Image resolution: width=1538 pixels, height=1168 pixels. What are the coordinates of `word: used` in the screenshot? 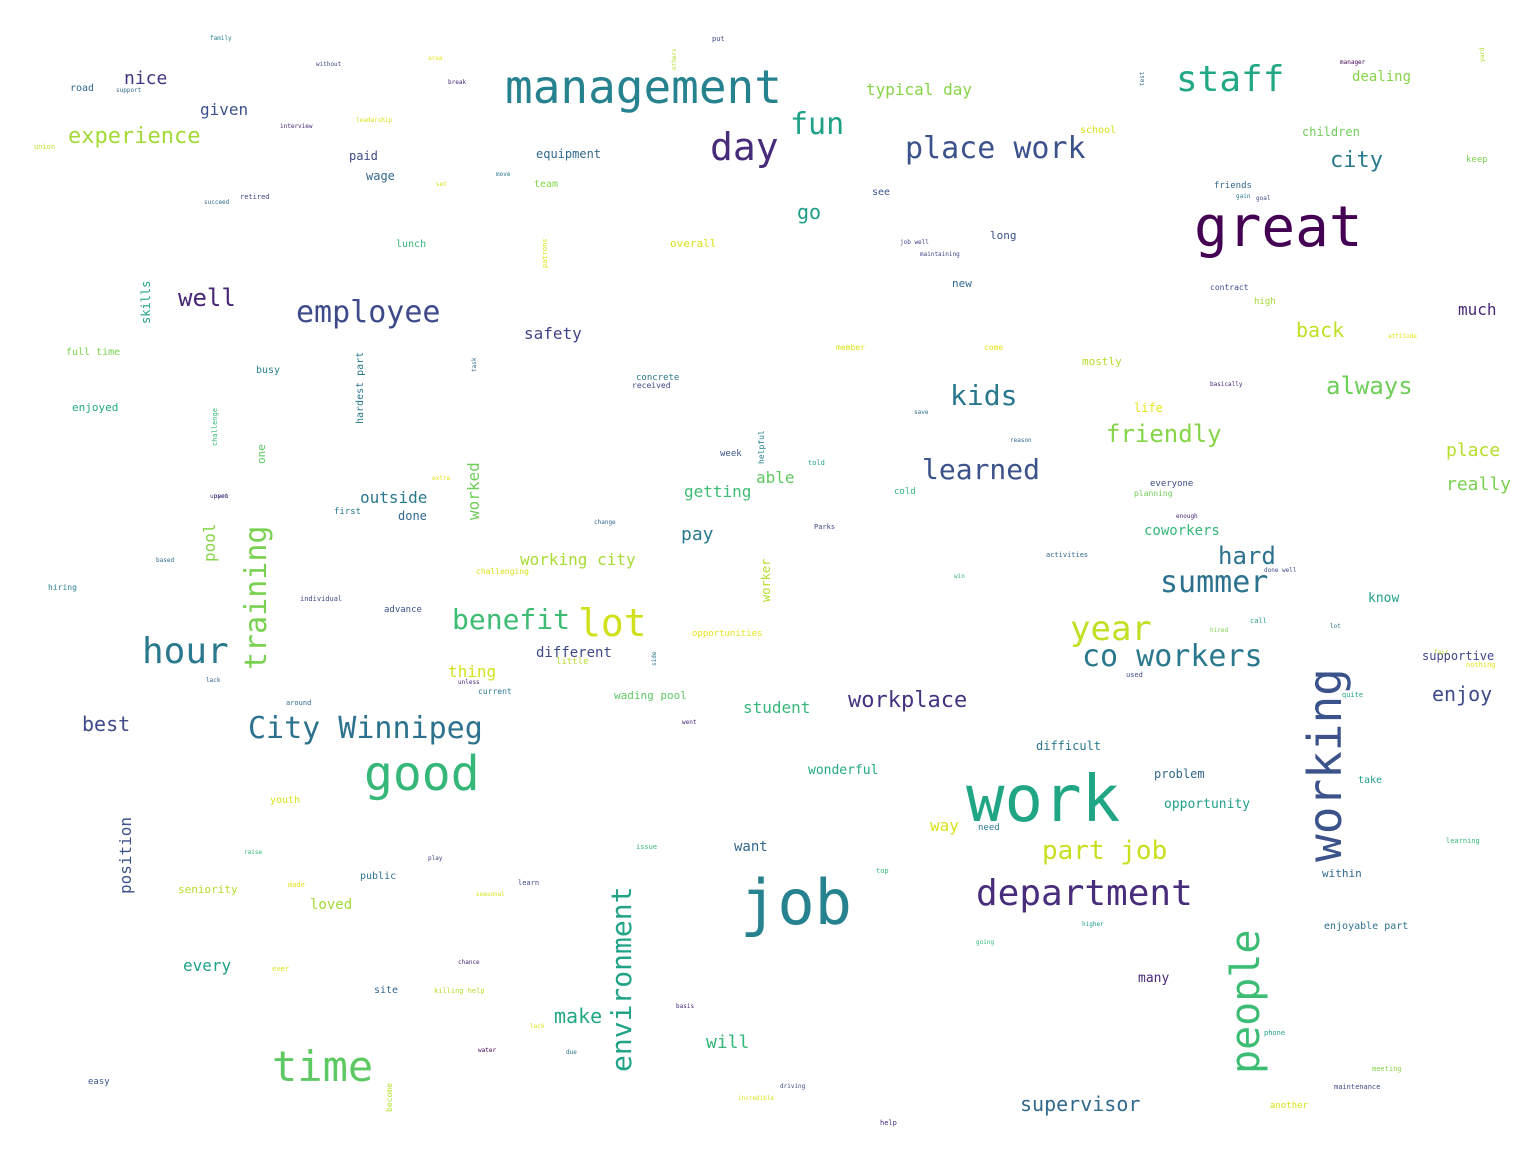 It's located at (1134, 675).